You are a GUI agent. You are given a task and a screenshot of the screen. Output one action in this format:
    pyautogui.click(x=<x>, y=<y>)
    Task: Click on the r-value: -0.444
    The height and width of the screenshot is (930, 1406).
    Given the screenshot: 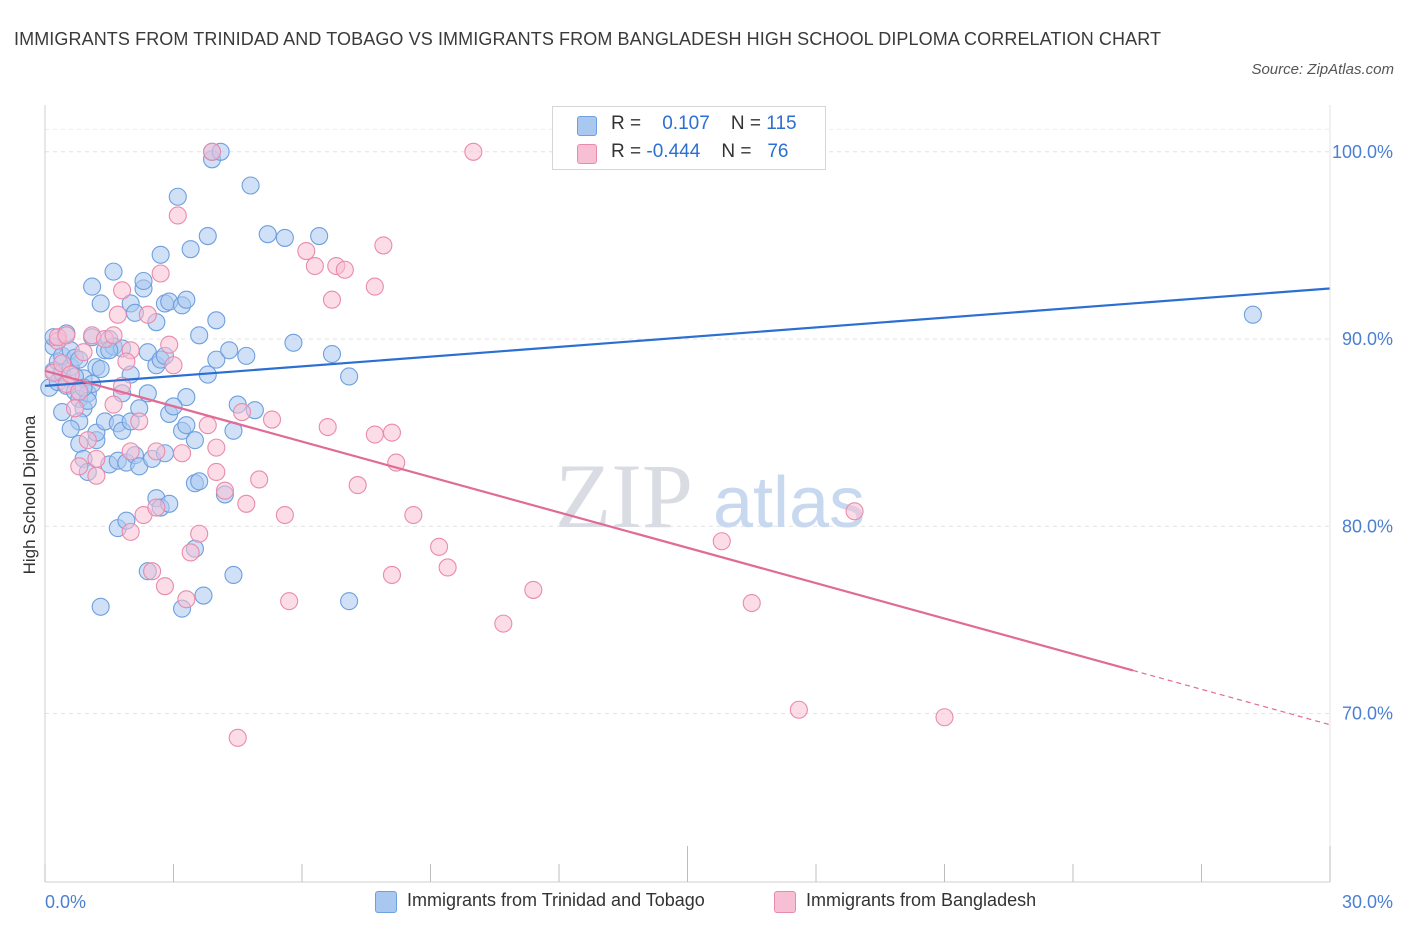 What is the action you would take?
    pyautogui.click(x=673, y=151)
    